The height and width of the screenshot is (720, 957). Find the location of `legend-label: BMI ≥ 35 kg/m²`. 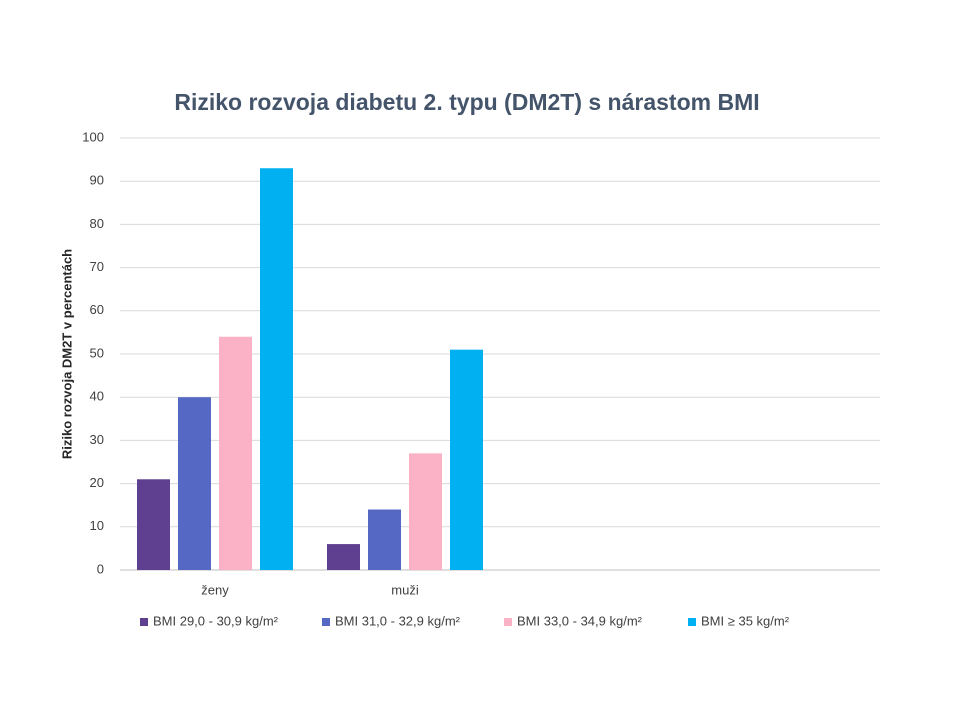

legend-label: BMI ≥ 35 kg/m² is located at coordinates (745, 620).